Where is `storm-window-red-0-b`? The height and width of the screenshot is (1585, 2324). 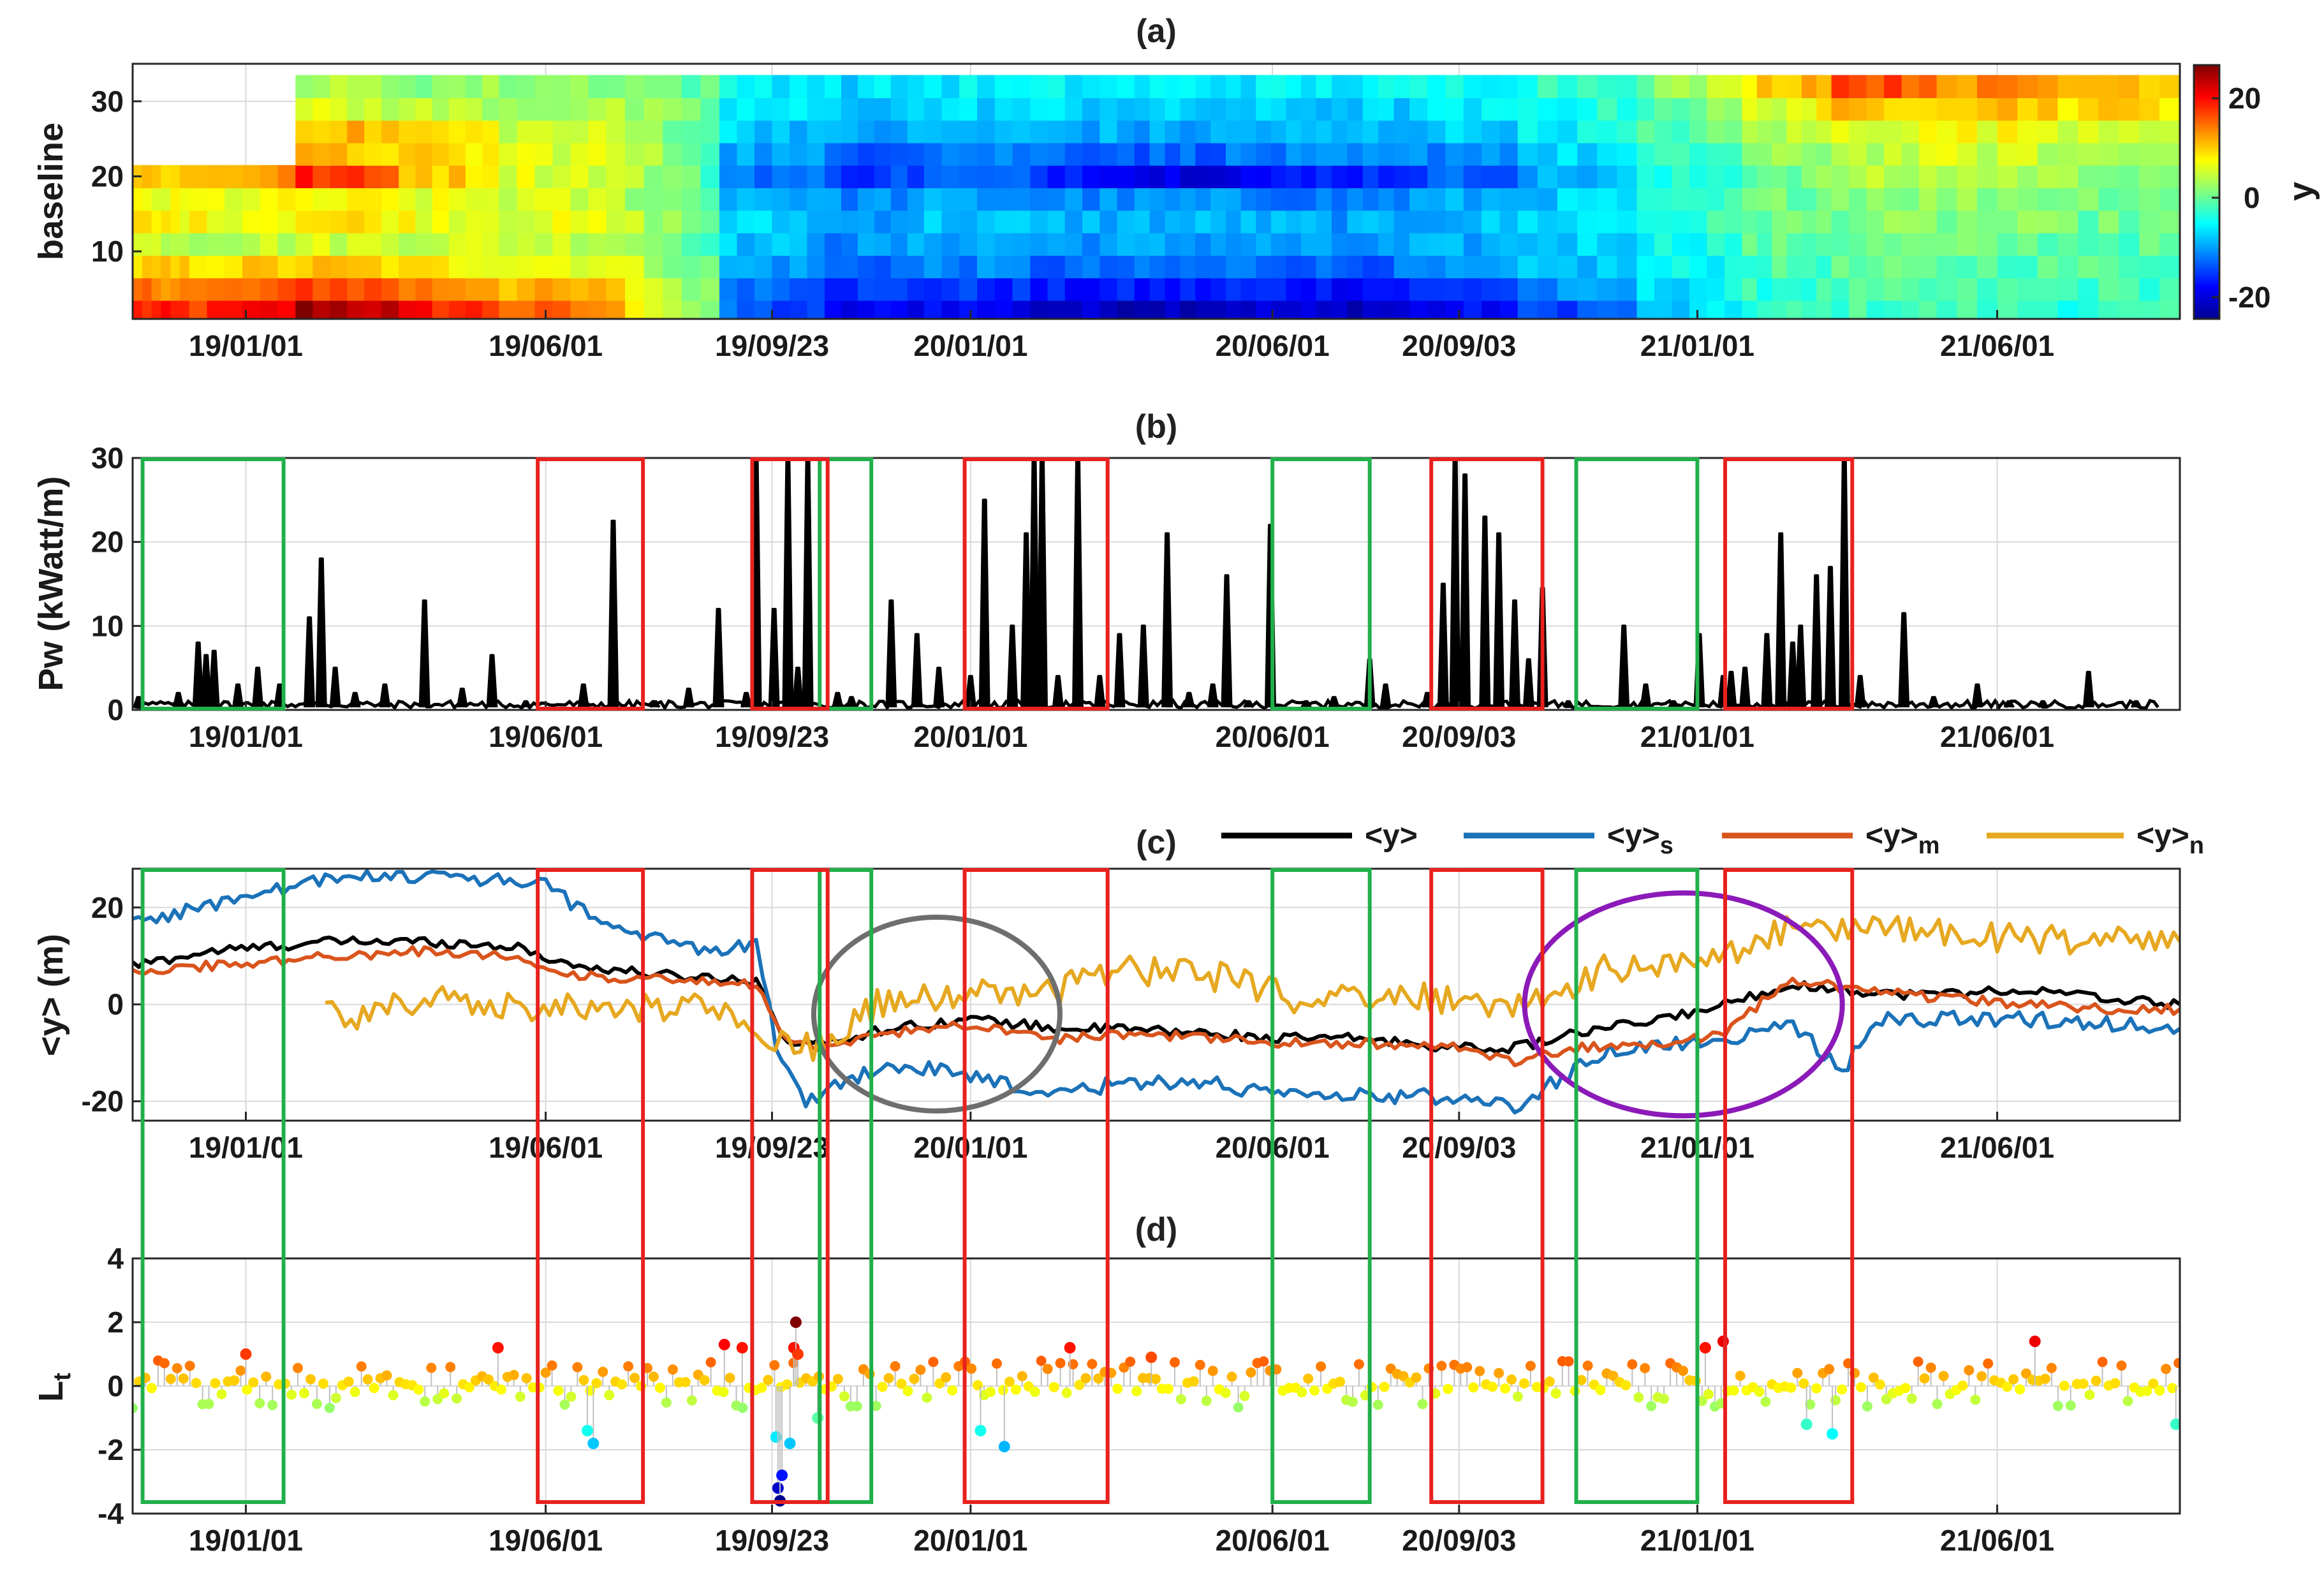
storm-window-red-0-b is located at coordinates (590, 584).